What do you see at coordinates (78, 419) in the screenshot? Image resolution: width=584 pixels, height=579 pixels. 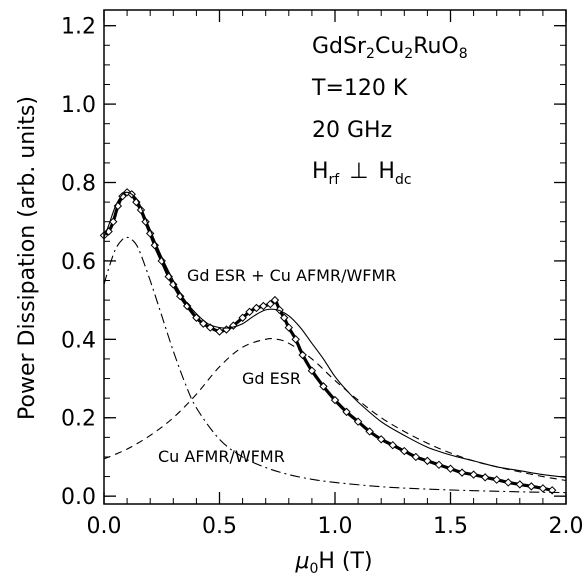 I see `y-tick-label: 0.2` at bounding box center [78, 419].